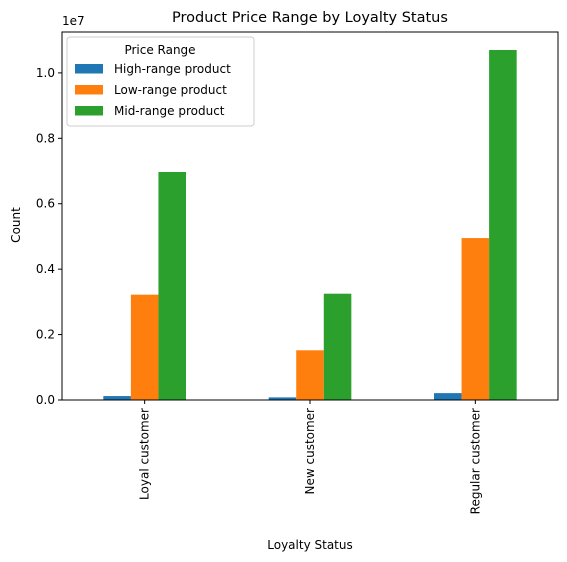 The width and height of the screenshot is (567, 562). I want to click on y-axis-label: Count, so click(16, 225).